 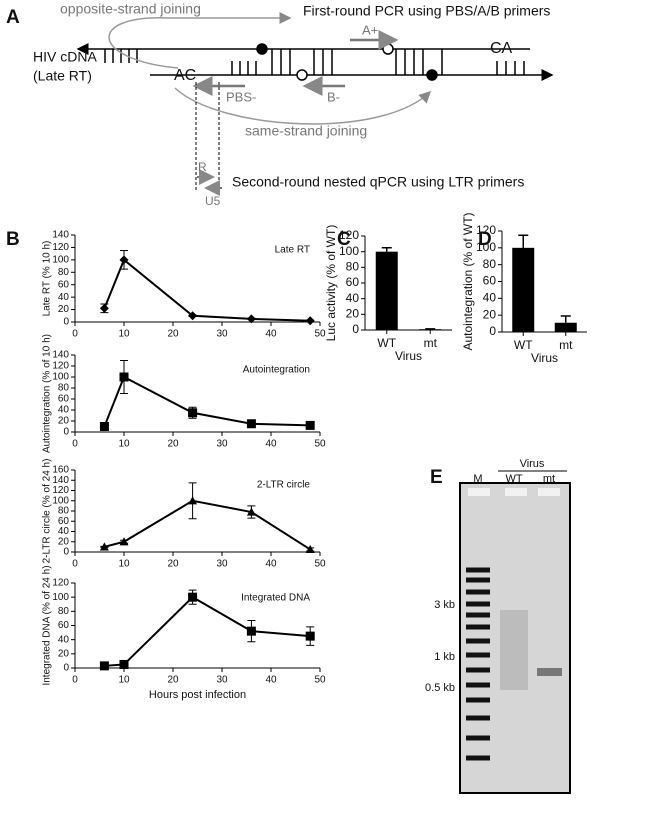 I want to click on y-axis-label: Autointegration (% of 10 h), so click(x=47, y=393).